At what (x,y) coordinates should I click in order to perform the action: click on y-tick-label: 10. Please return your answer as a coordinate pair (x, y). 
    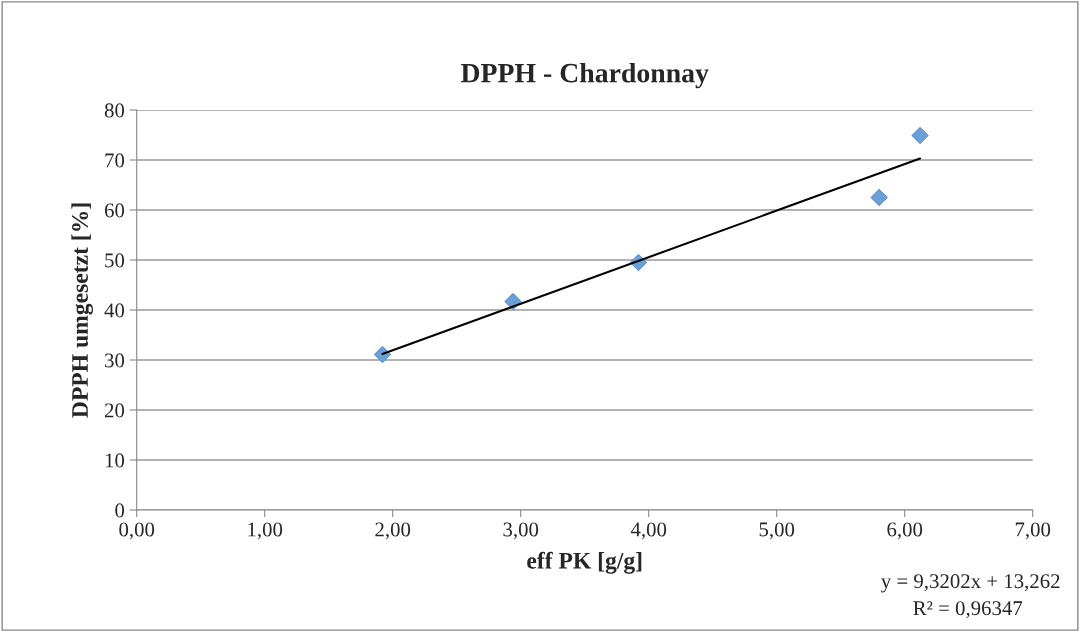
    Looking at the image, I should click on (115, 460).